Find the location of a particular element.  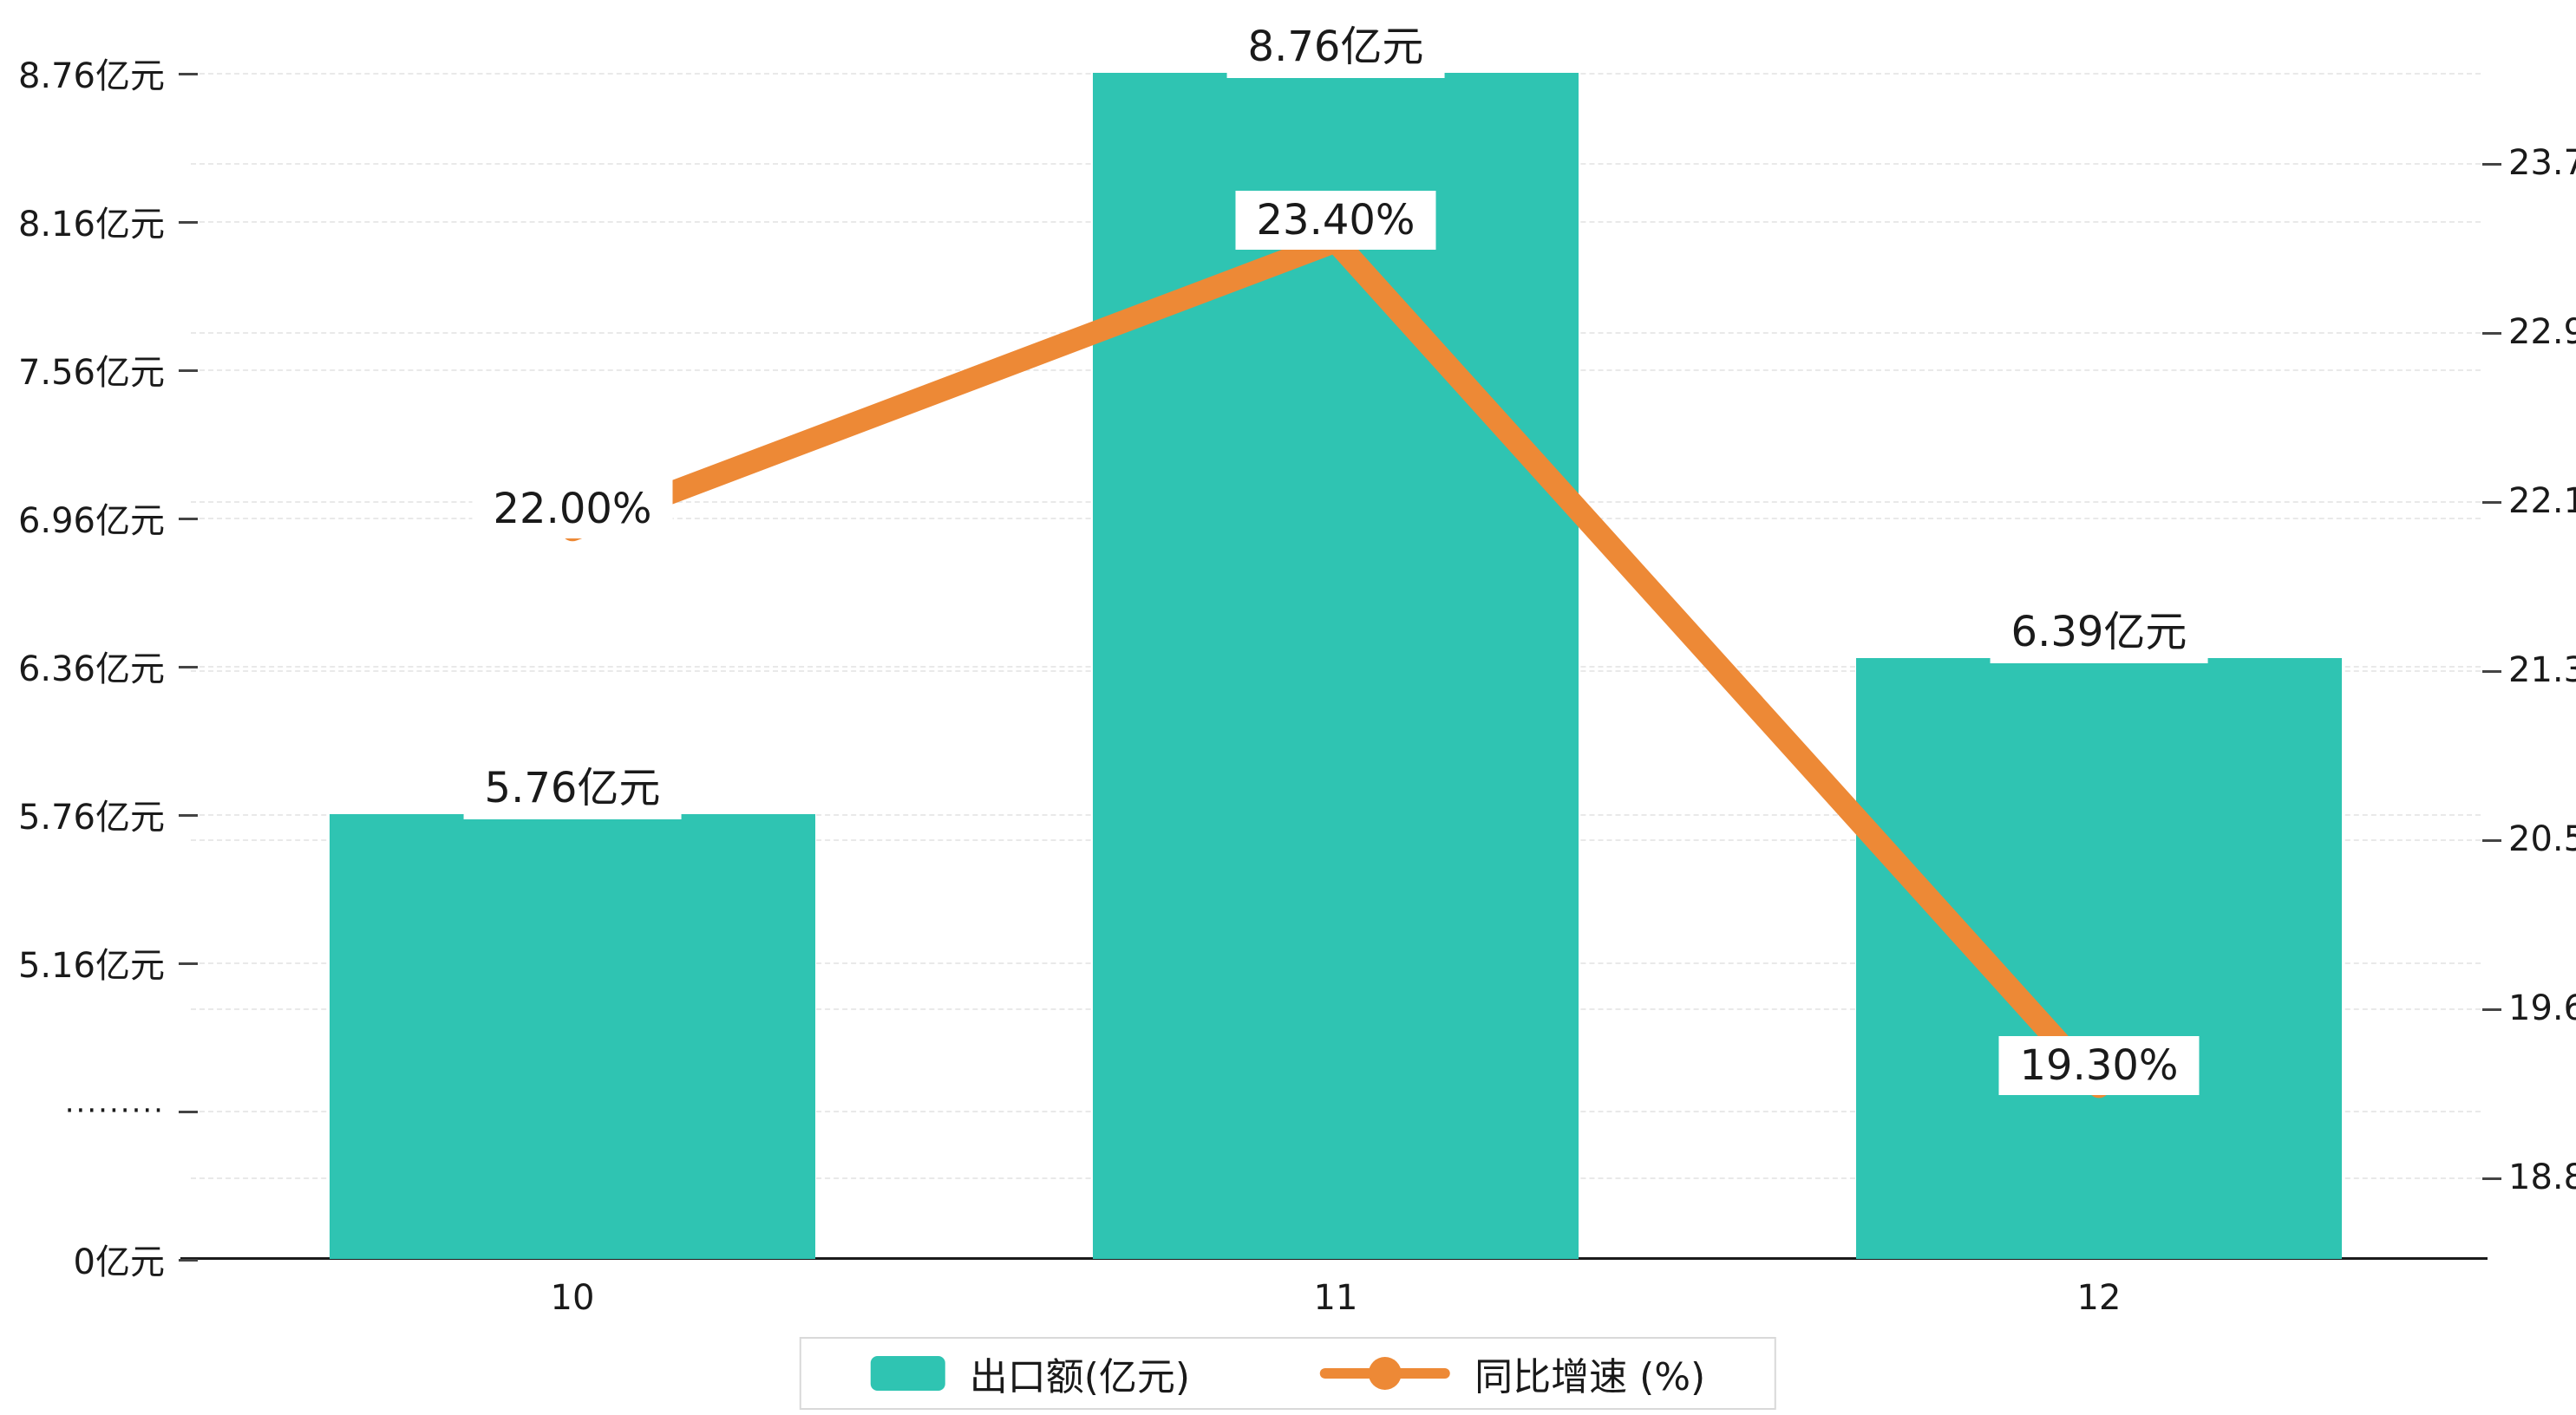

x-axis-tick-label: 12 is located at coordinates (2099, 1298).